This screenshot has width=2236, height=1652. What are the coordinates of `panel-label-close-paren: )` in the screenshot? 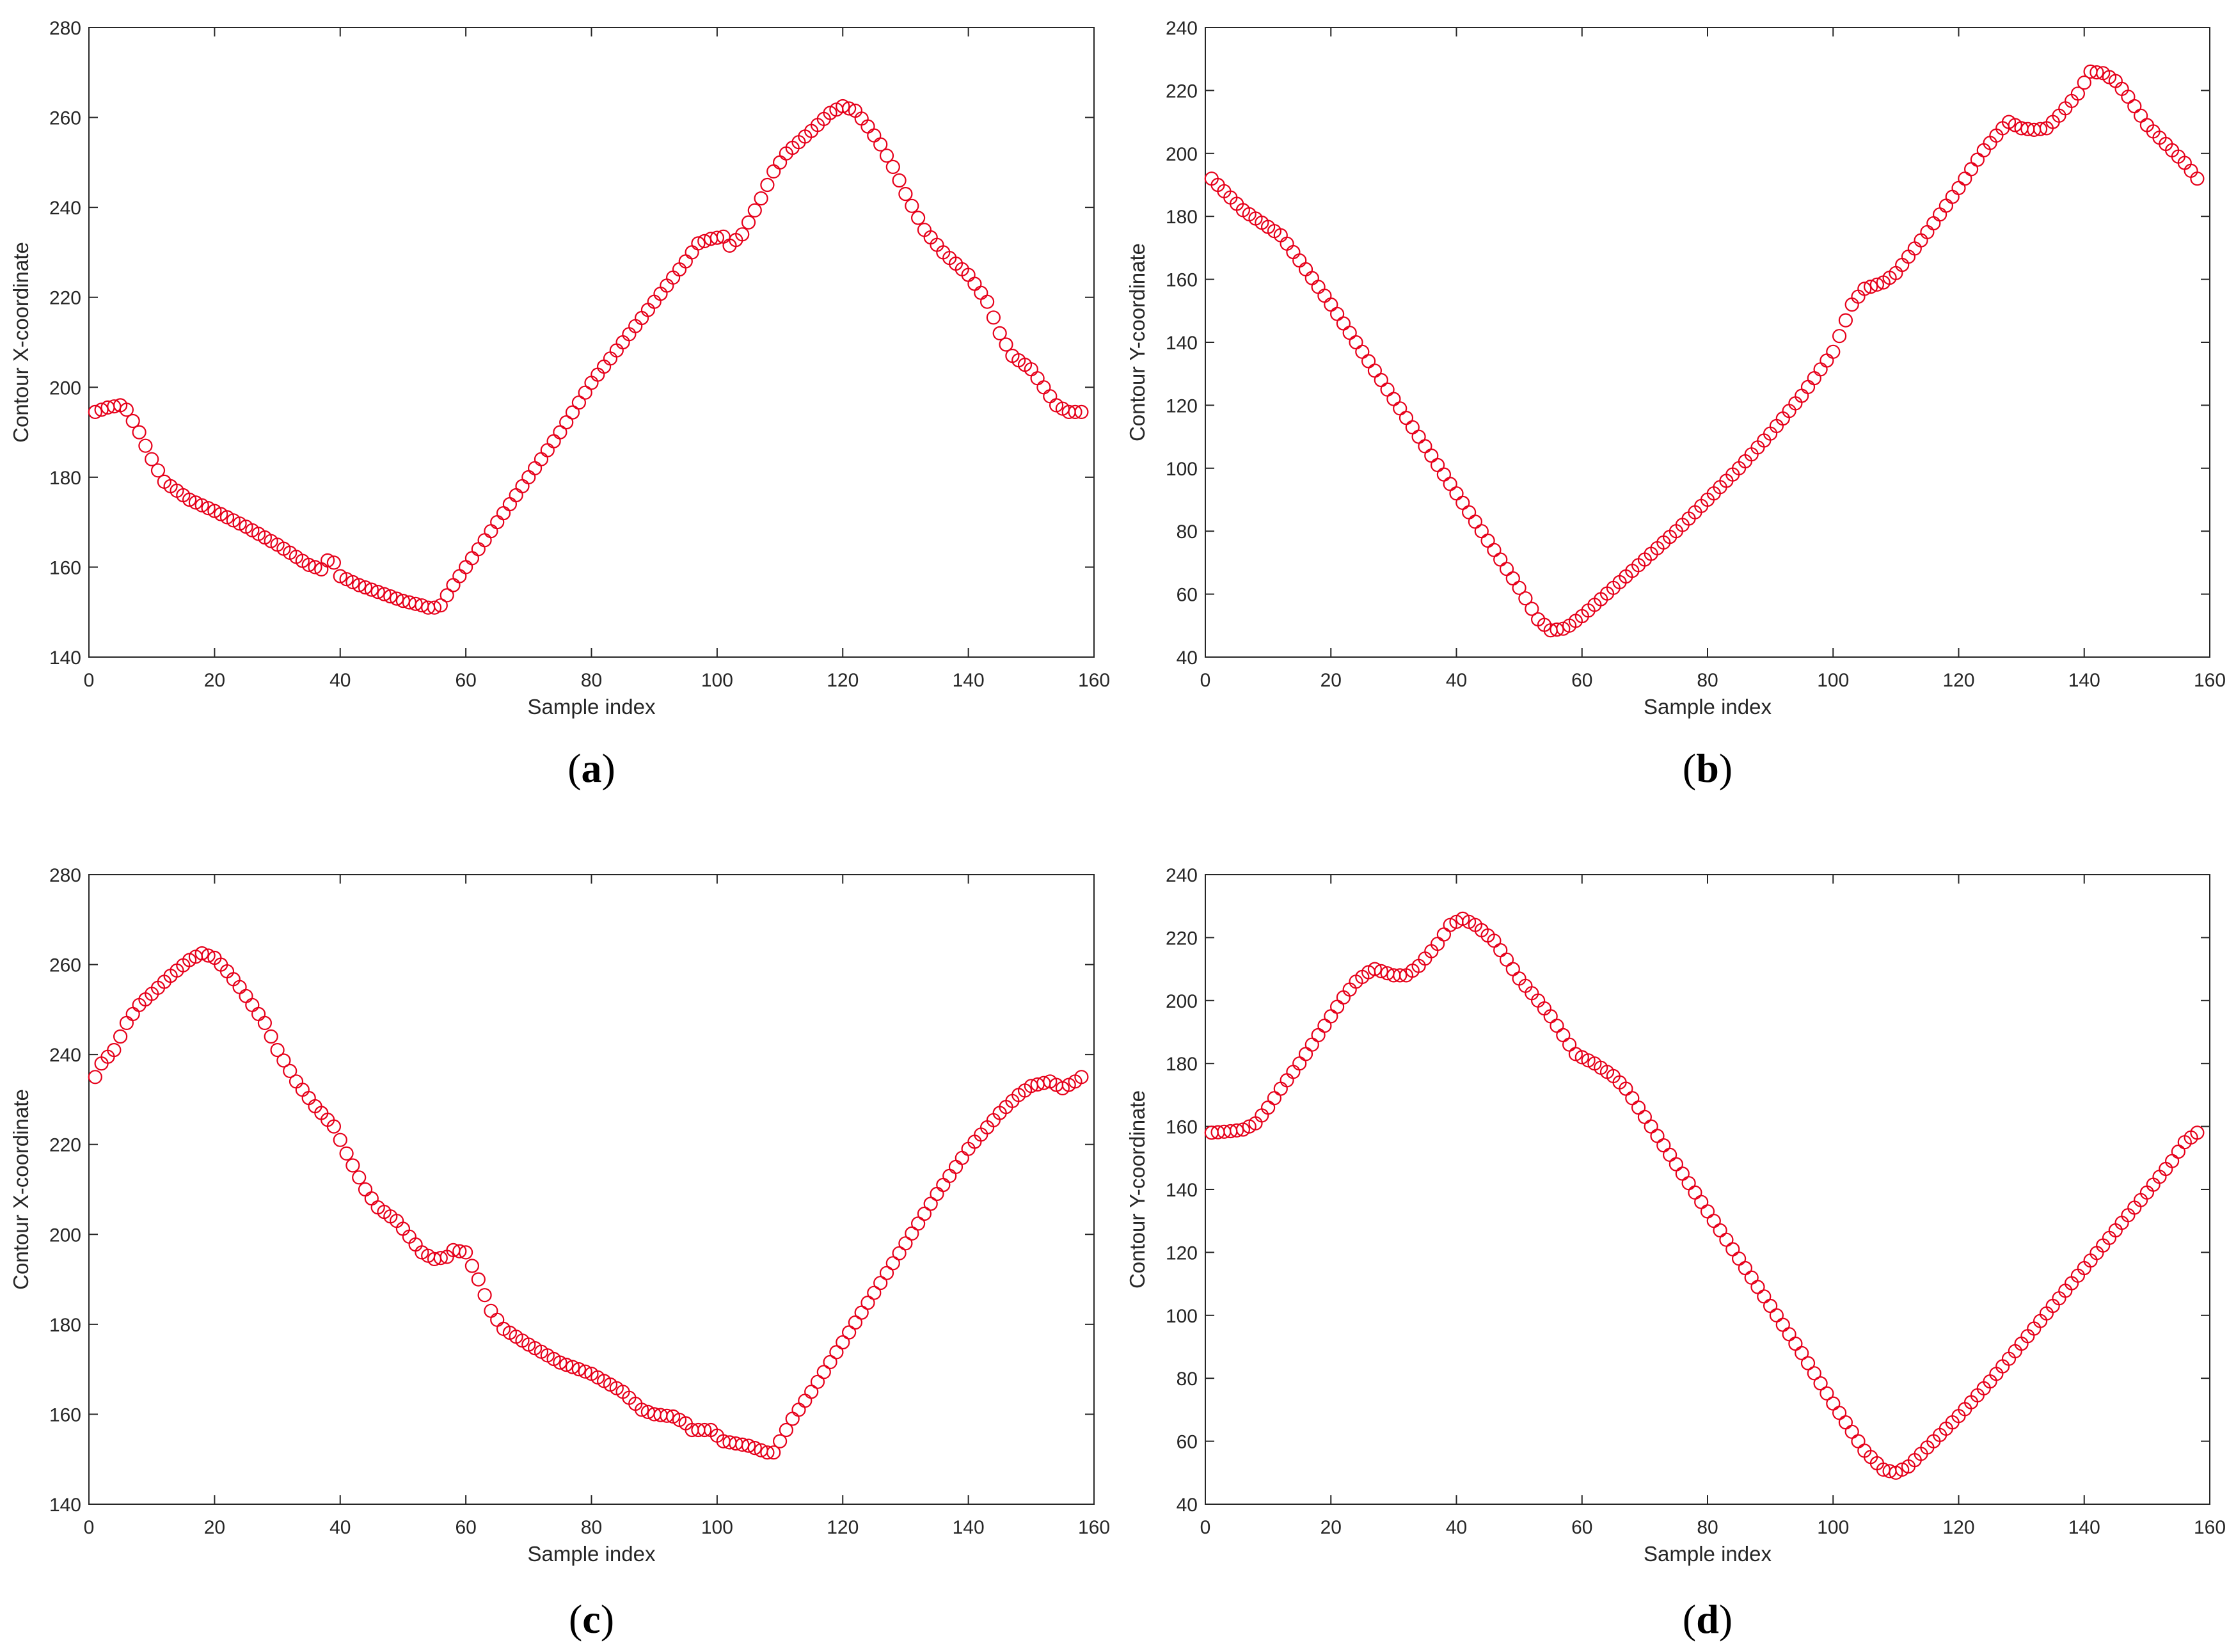 It's located at (1726, 1619).